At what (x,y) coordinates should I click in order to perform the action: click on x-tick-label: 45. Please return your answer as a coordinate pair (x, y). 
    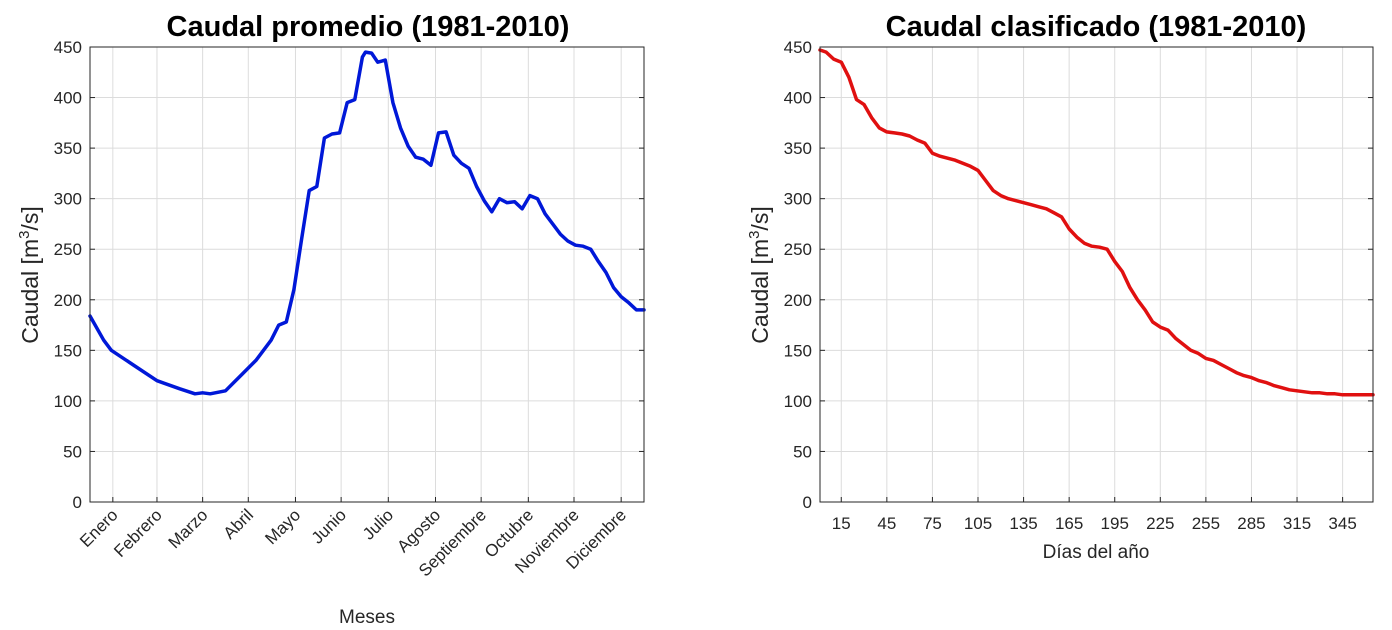
    Looking at the image, I should click on (886, 523).